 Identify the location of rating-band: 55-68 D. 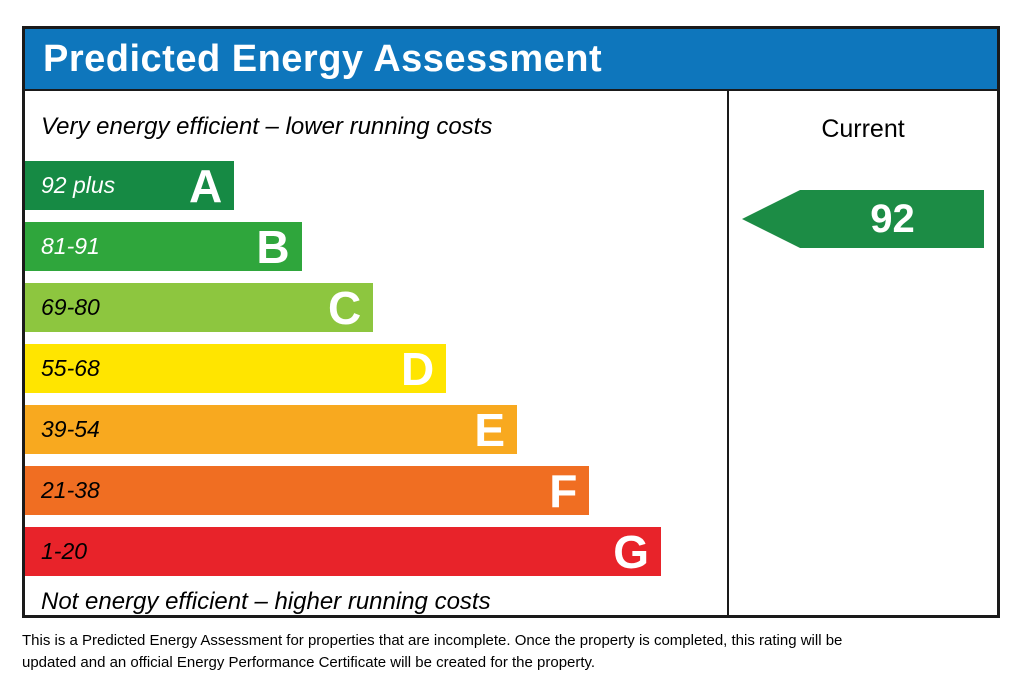
(236, 368).